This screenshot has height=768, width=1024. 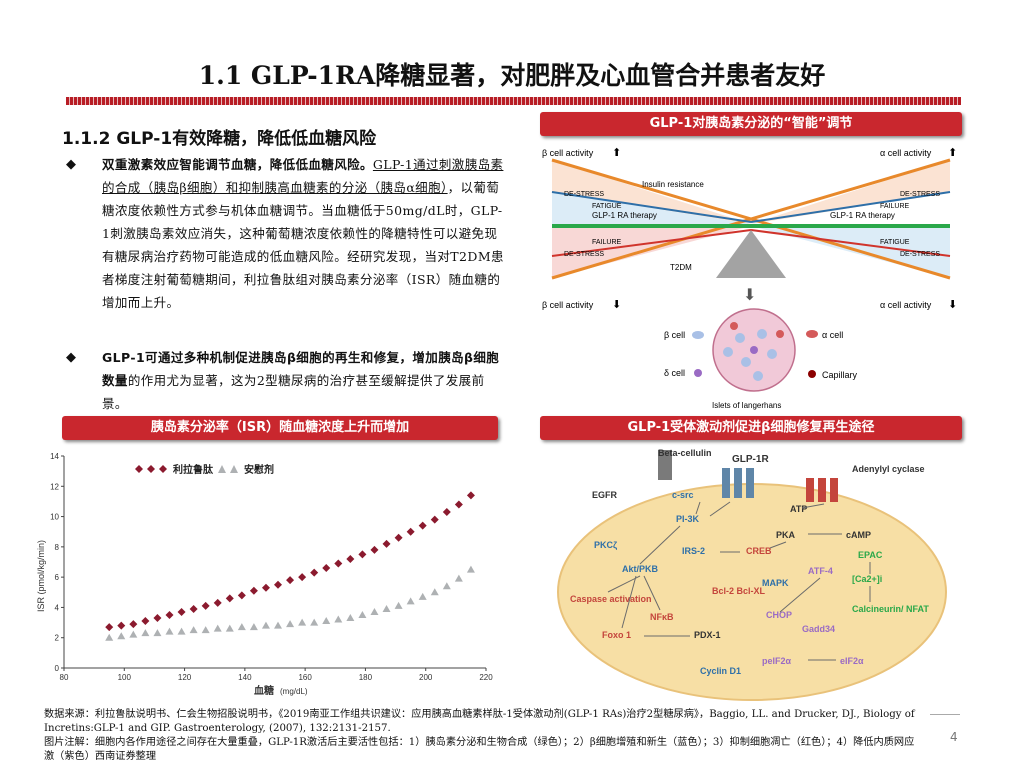 What do you see at coordinates (954, 737) in the screenshot?
I see `page-number: 4` at bounding box center [954, 737].